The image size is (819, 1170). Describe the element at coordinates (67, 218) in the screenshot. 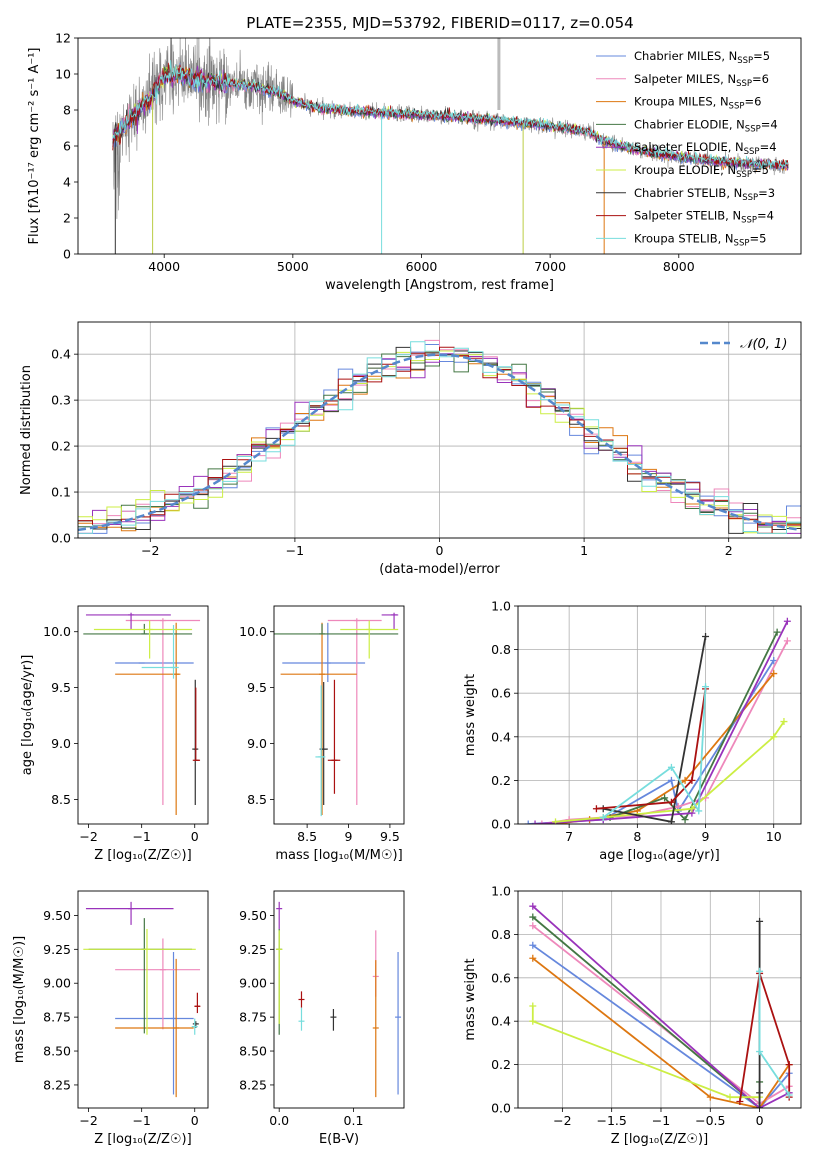

I see `tick-label-y: 2` at that location.